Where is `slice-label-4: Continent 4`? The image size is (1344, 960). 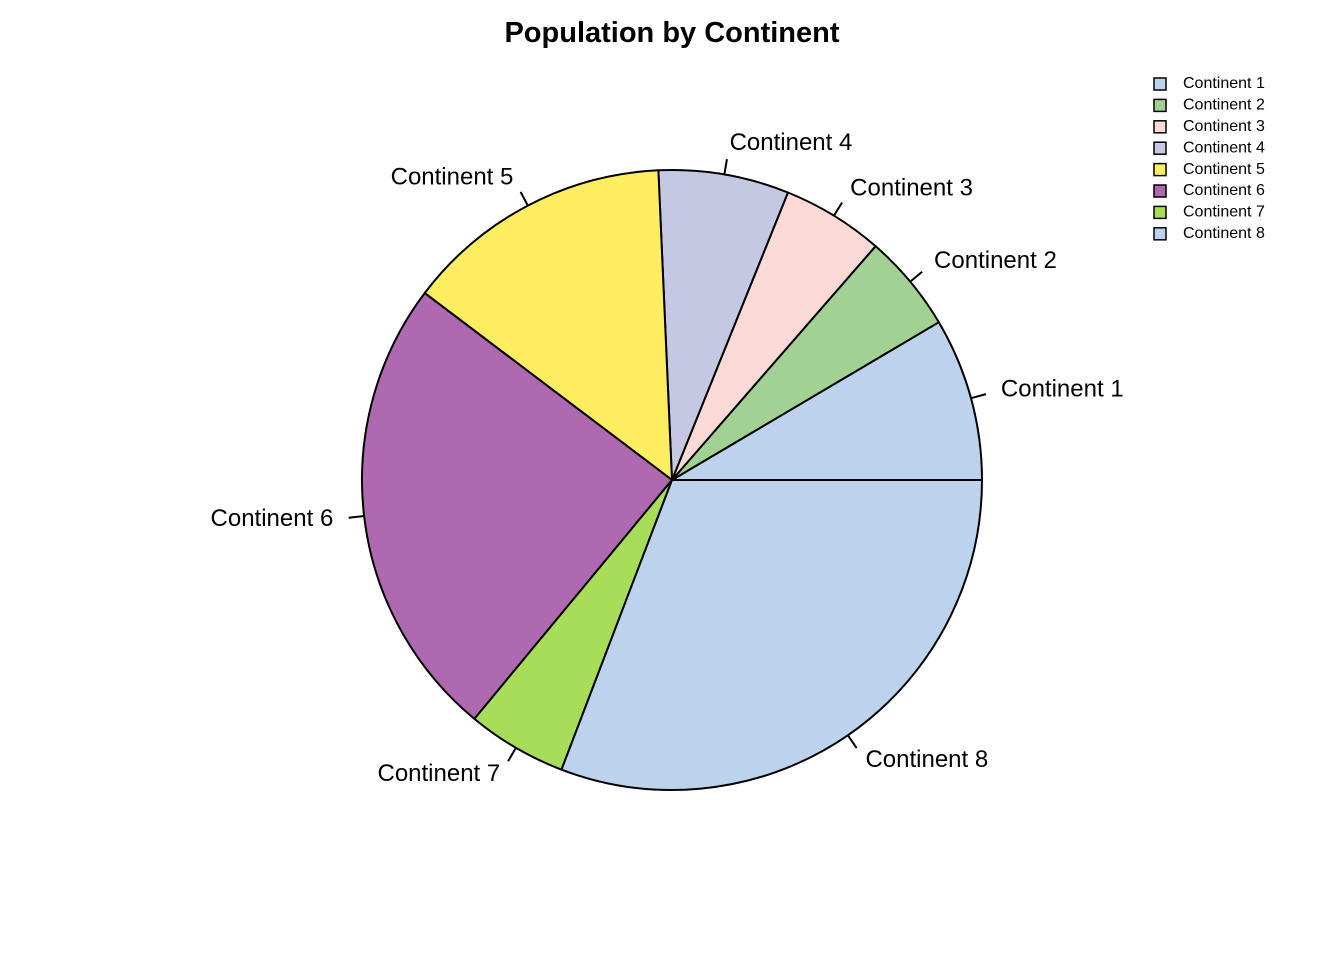 slice-label-4: Continent 4 is located at coordinates (791, 142).